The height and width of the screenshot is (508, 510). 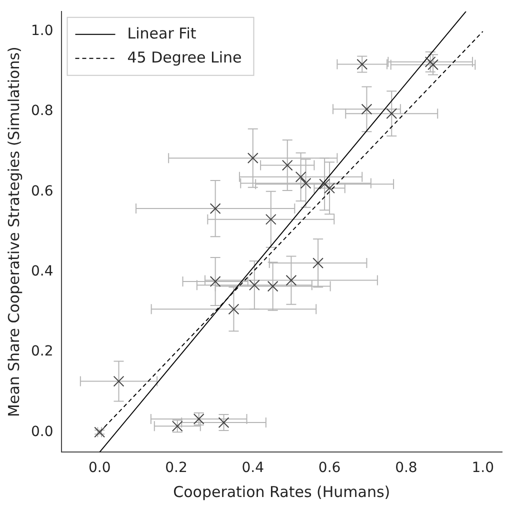 What do you see at coordinates (42, 272) in the screenshot?
I see `y-tick-label: 0.4` at bounding box center [42, 272].